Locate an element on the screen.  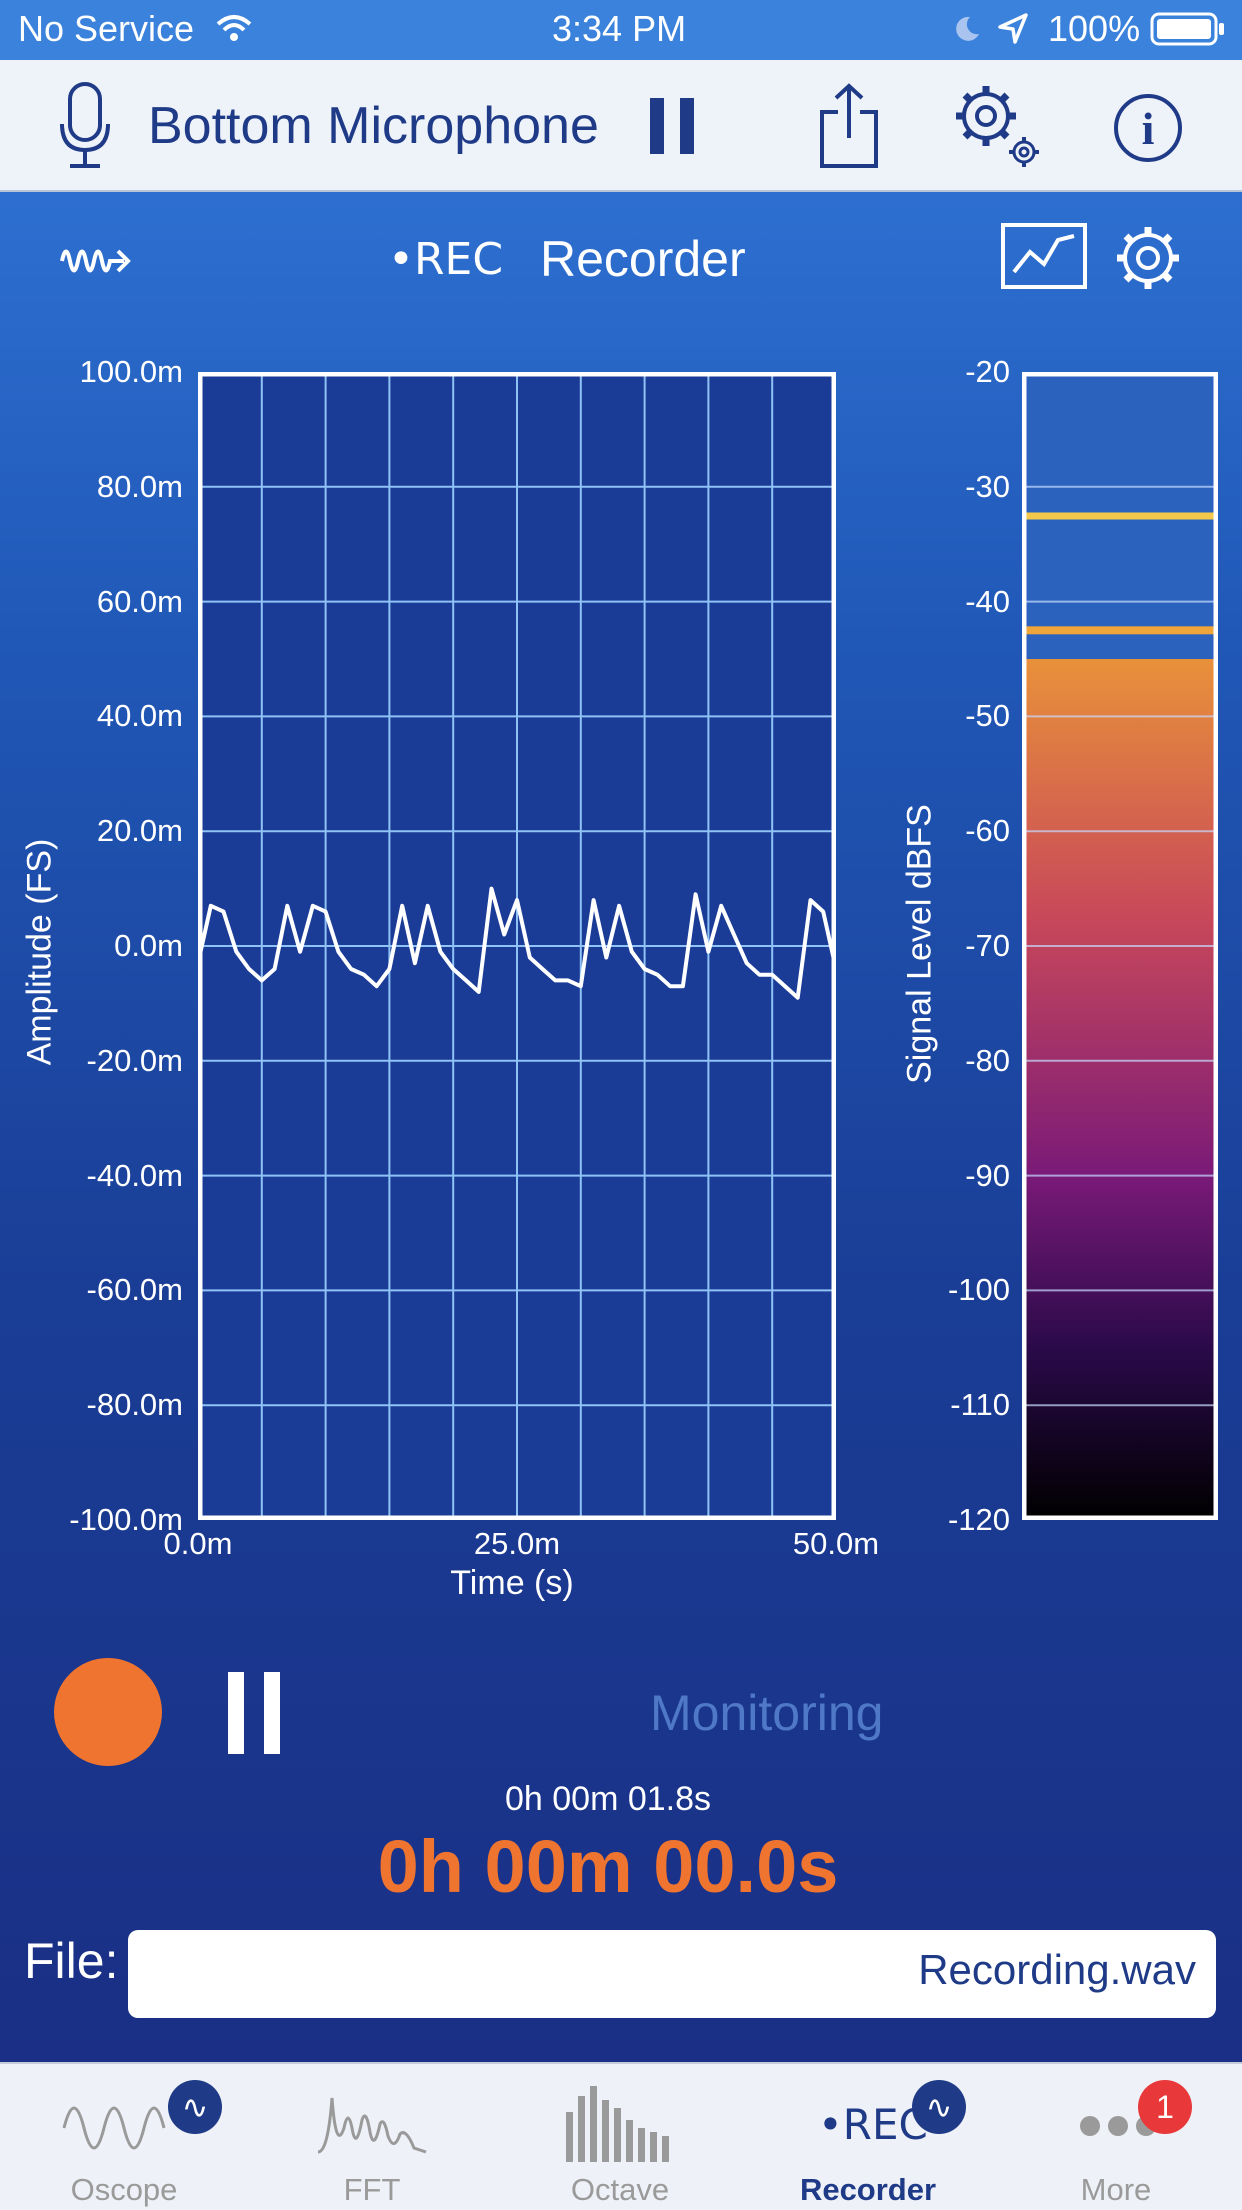
tab-bar: ∿ Oscope FFT Octave •REC ∿ Recorder is located at coordinates (621, 2136).